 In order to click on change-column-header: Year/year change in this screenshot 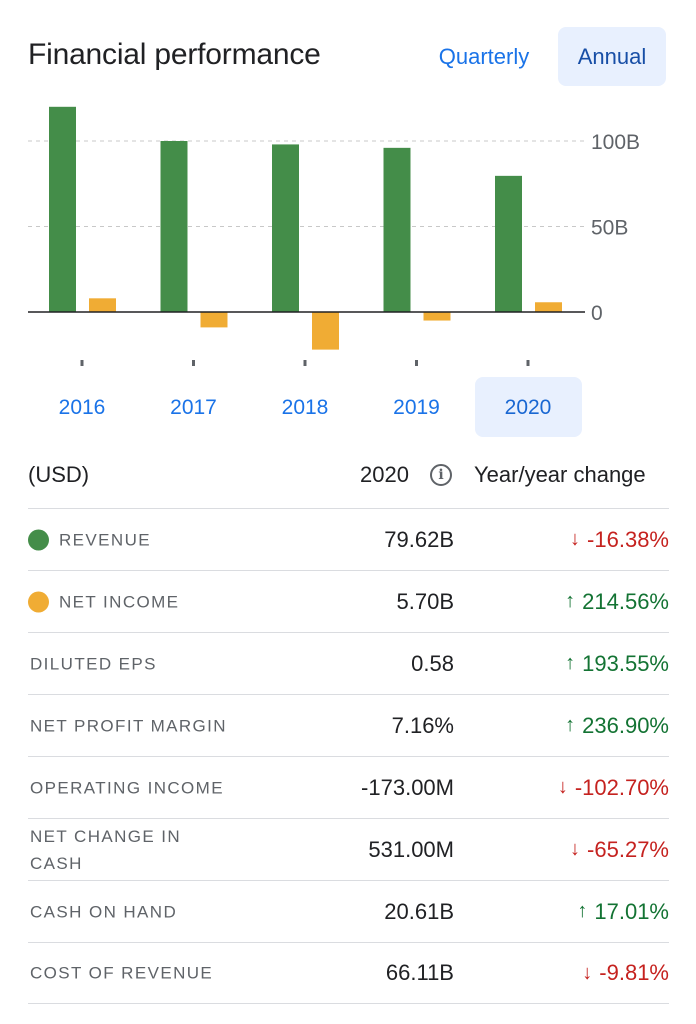, I will do `click(560, 474)`.